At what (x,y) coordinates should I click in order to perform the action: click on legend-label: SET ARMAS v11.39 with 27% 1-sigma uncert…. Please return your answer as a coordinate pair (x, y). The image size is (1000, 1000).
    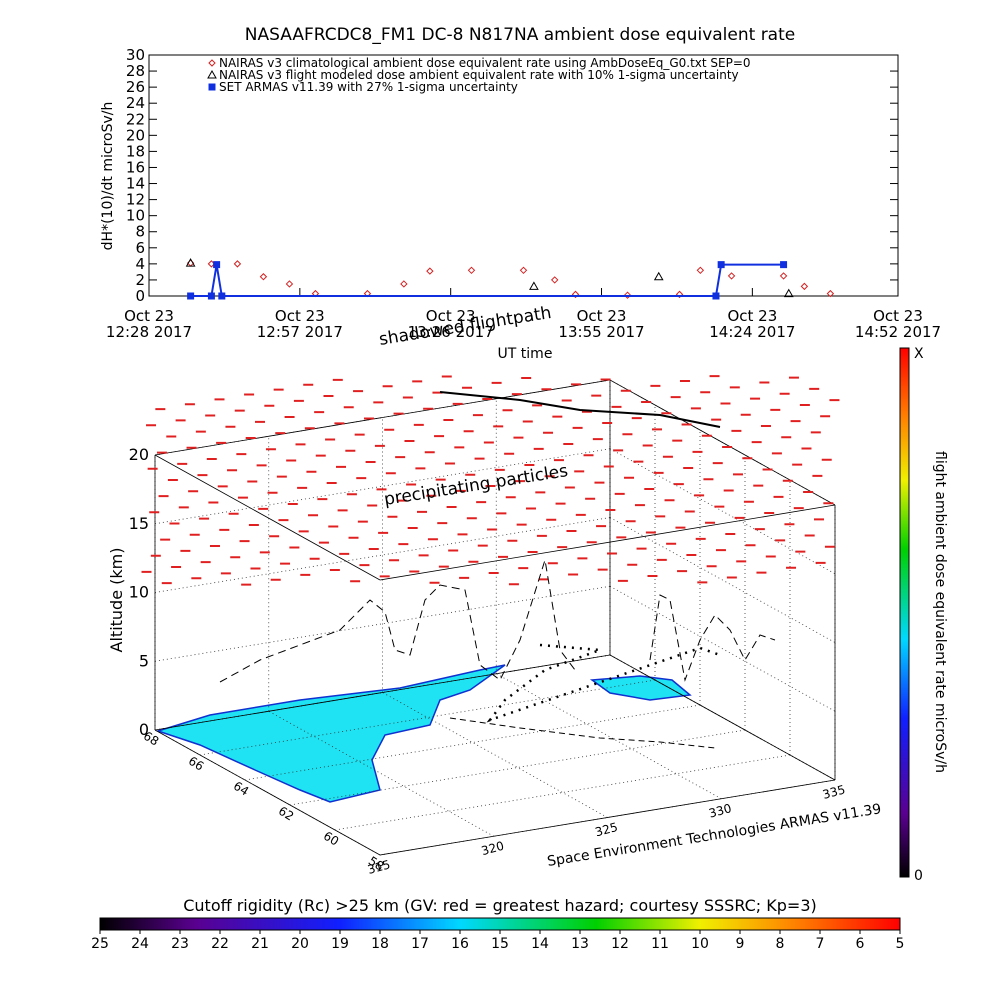
    Looking at the image, I should click on (368, 87).